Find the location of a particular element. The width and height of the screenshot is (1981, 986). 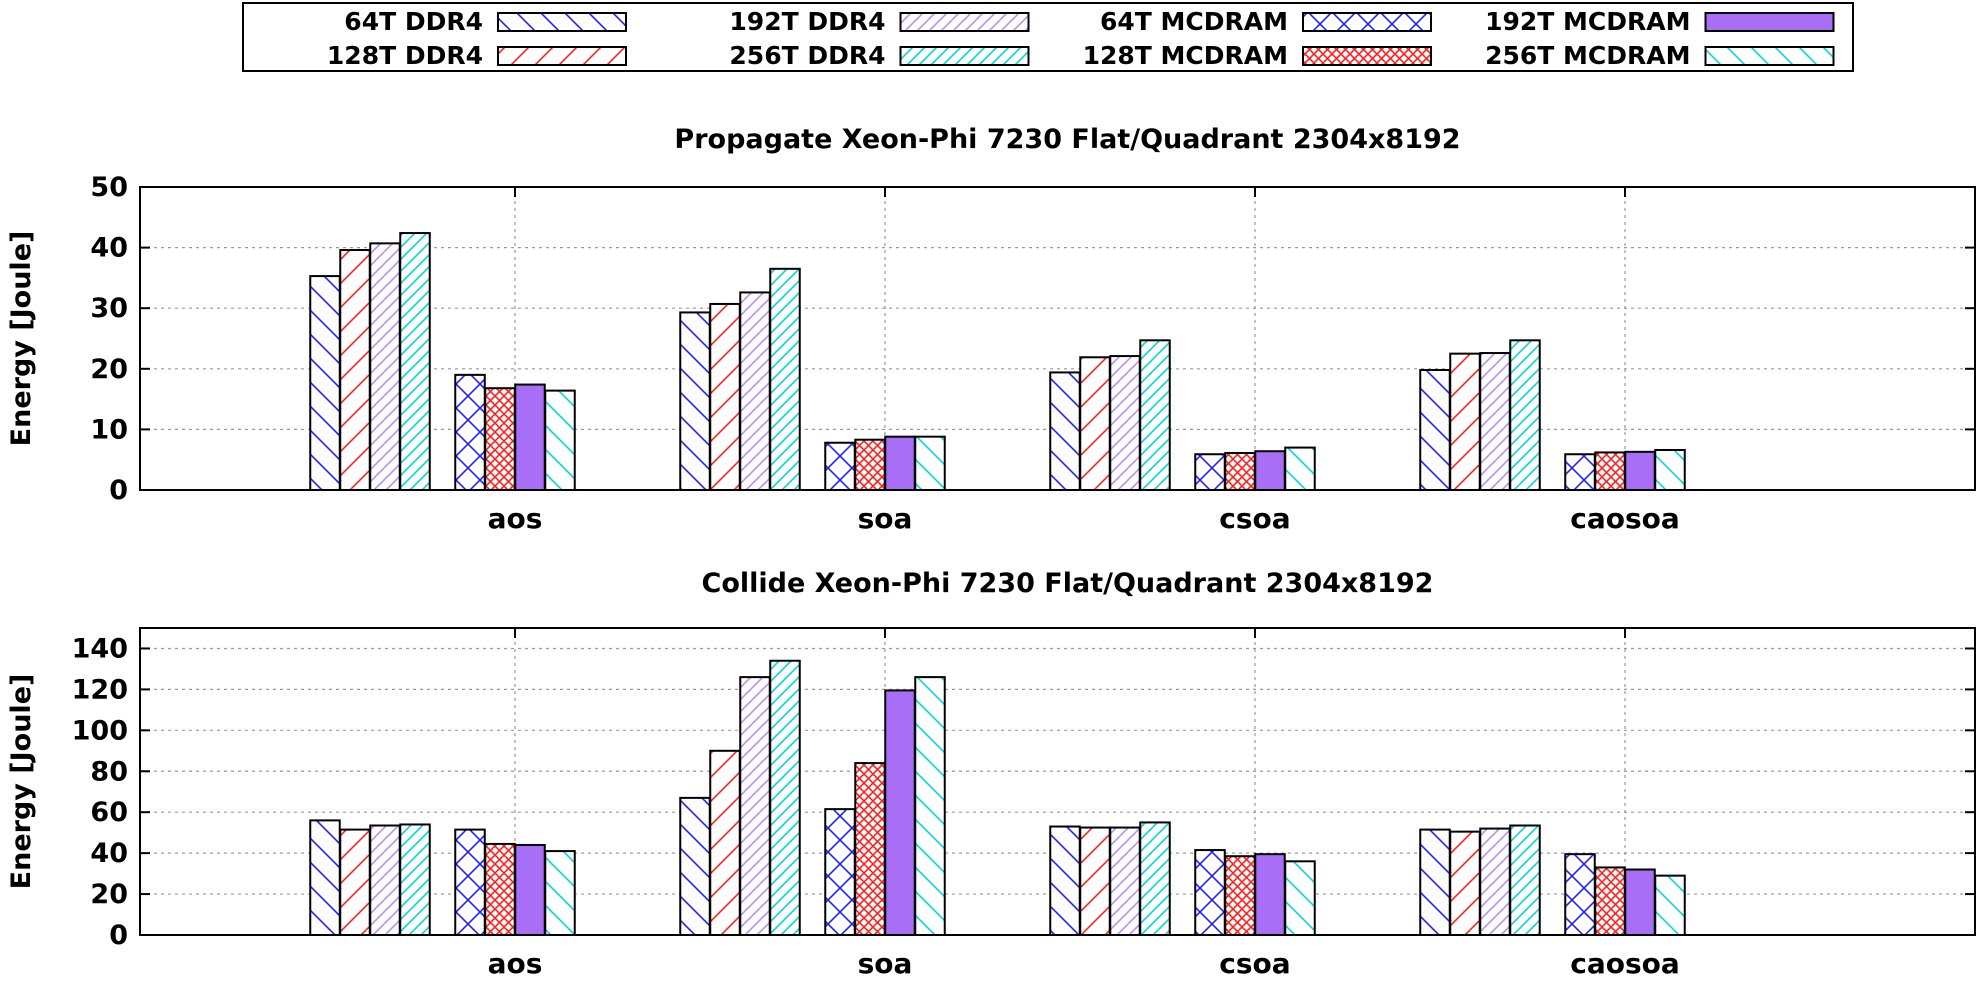

y-tick-label: 100 is located at coordinates (100, 730).